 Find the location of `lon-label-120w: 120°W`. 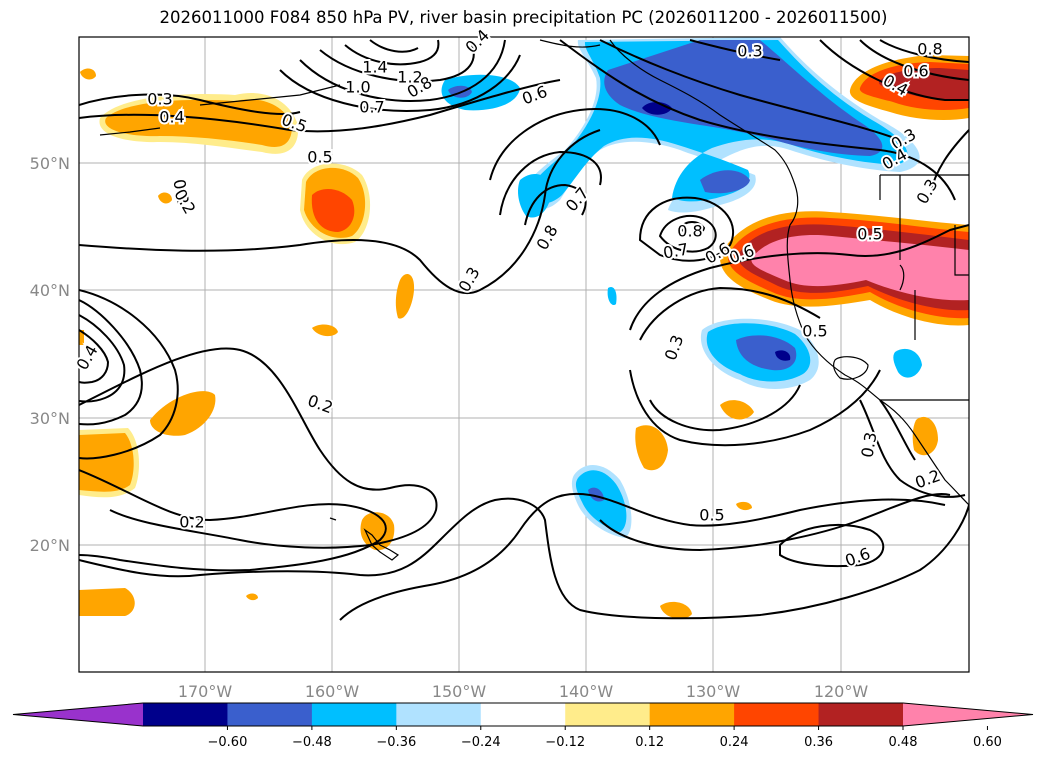

lon-label-120w: 120°W is located at coordinates (841, 691).